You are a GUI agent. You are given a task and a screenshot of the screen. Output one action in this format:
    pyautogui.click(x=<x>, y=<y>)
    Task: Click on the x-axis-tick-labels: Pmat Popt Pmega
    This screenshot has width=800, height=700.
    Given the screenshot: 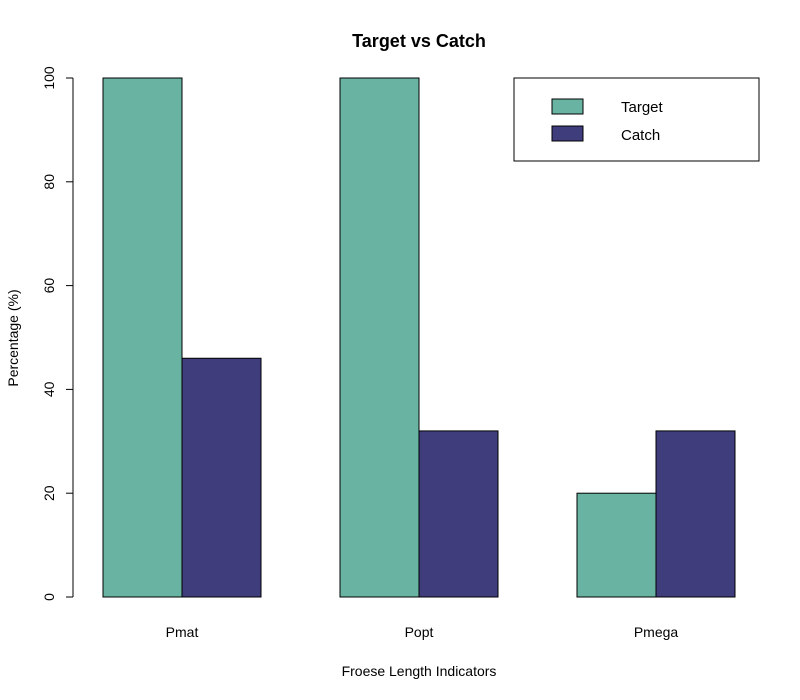 What is the action you would take?
    pyautogui.click(x=422, y=632)
    